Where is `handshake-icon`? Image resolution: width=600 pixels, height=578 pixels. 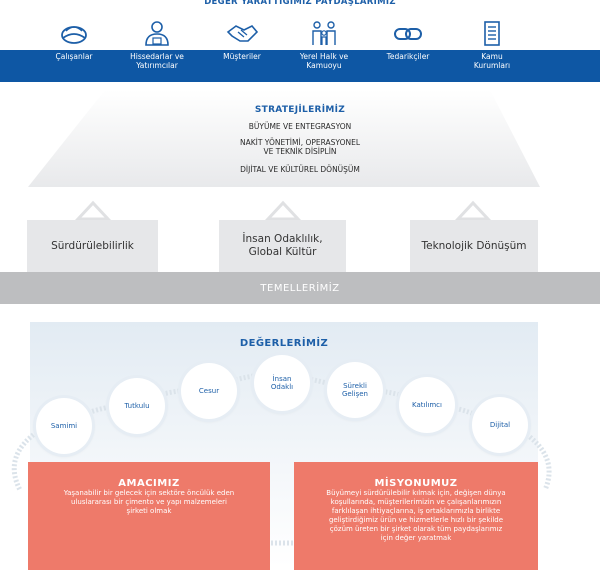
handshake-icon is located at coordinates (242, 33).